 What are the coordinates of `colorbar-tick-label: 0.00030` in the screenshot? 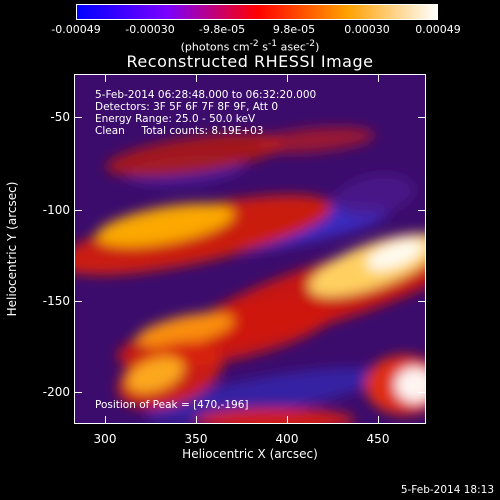 It's located at (367, 29).